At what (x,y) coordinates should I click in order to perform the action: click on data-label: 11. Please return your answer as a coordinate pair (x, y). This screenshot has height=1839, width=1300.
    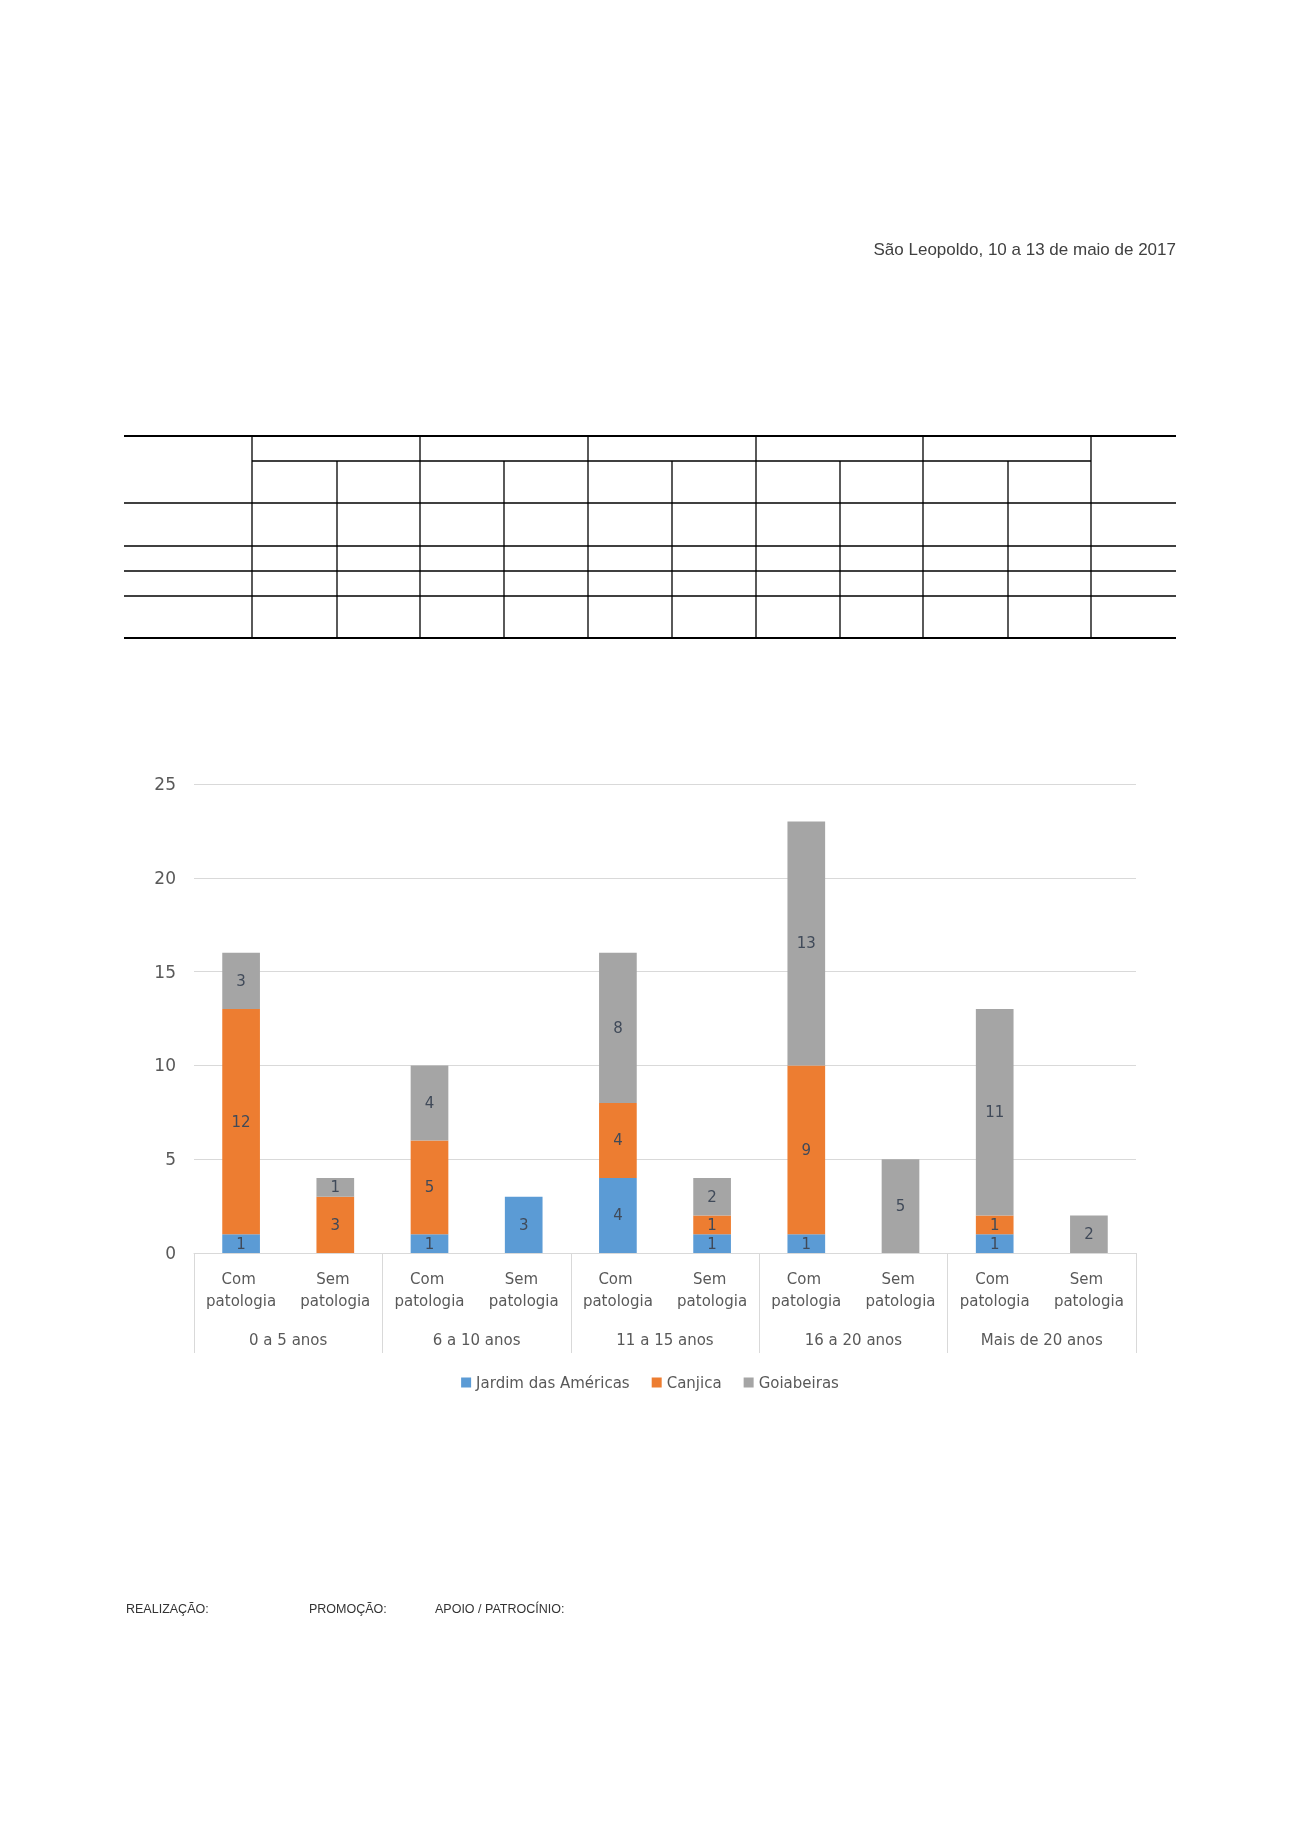
    Looking at the image, I should click on (995, 1112).